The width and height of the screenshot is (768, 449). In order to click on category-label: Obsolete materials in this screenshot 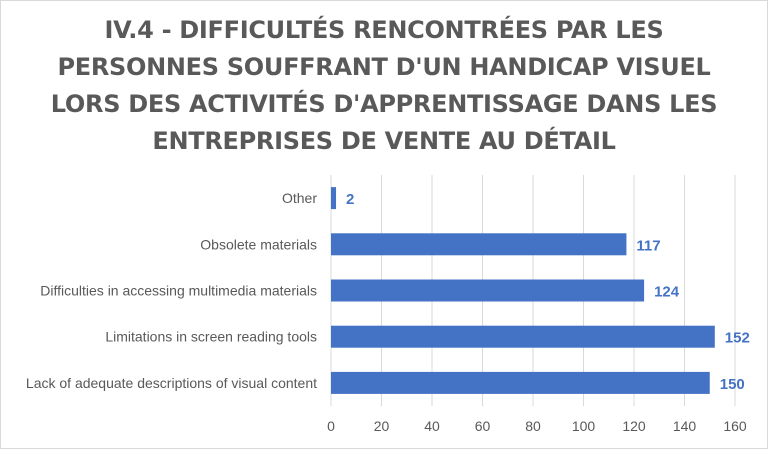, I will do `click(258, 244)`.